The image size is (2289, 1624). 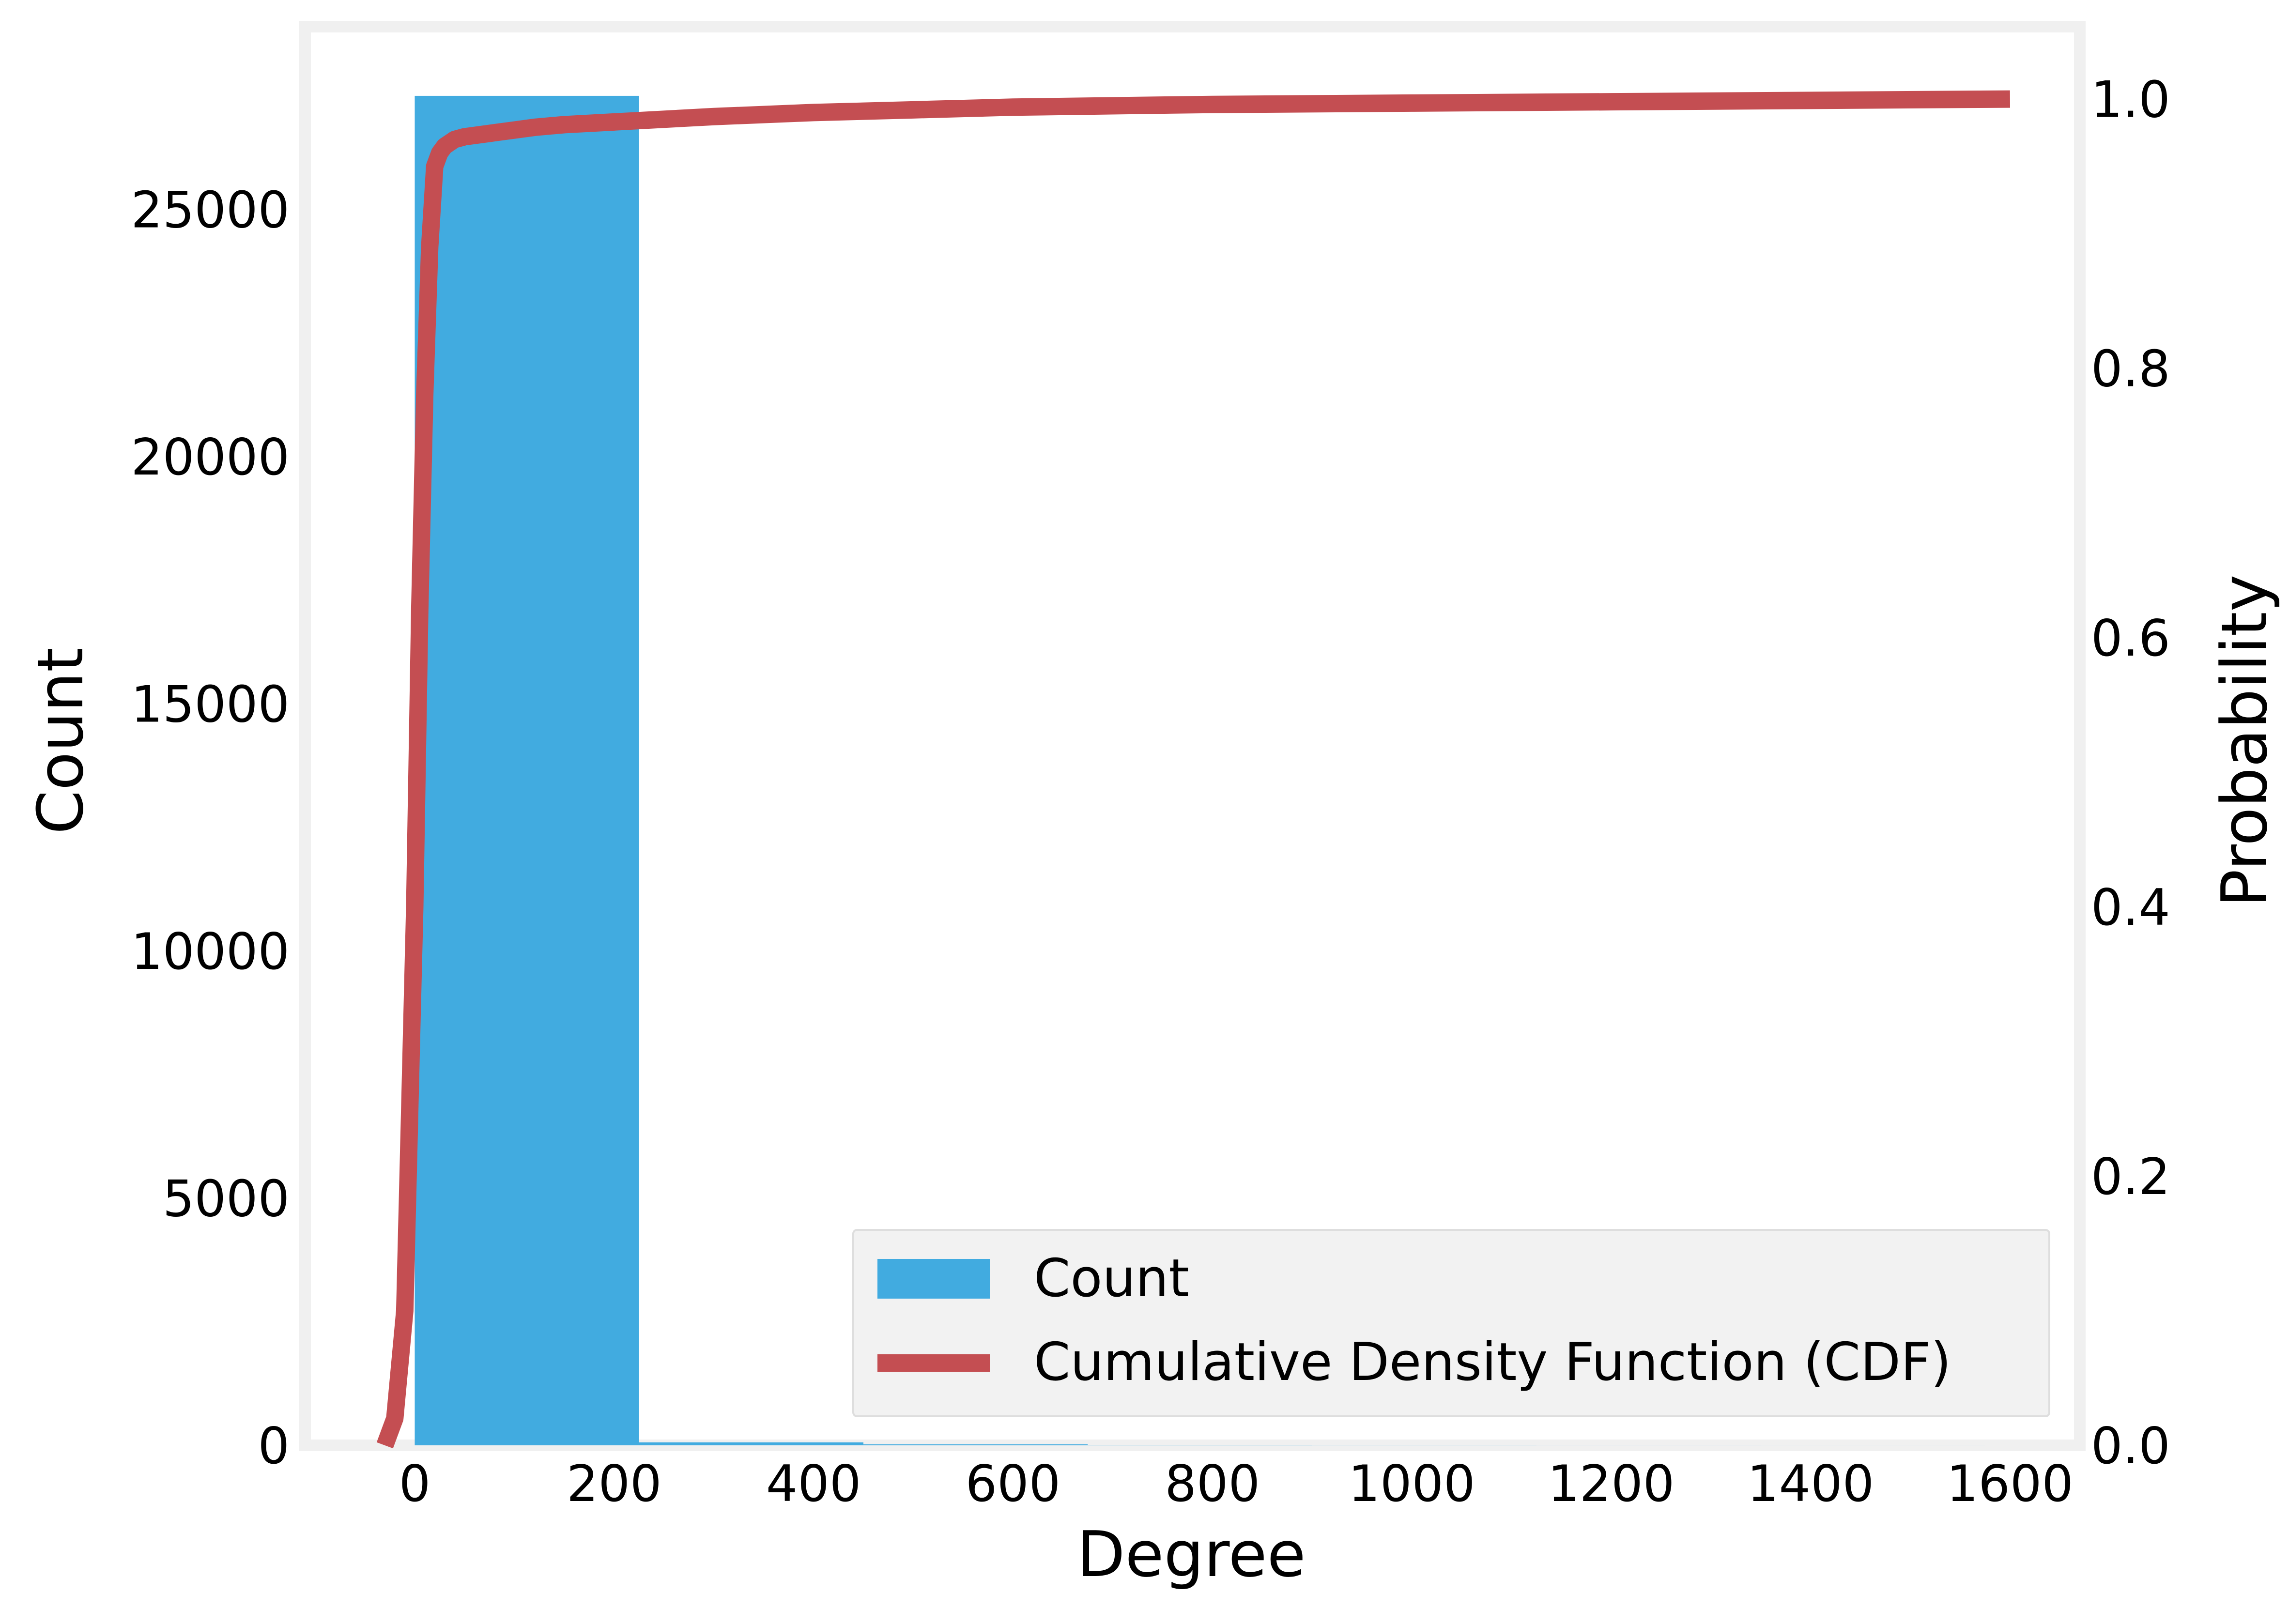 What do you see at coordinates (2010, 1484) in the screenshot?
I see `x-tick-label-1600: 1600` at bounding box center [2010, 1484].